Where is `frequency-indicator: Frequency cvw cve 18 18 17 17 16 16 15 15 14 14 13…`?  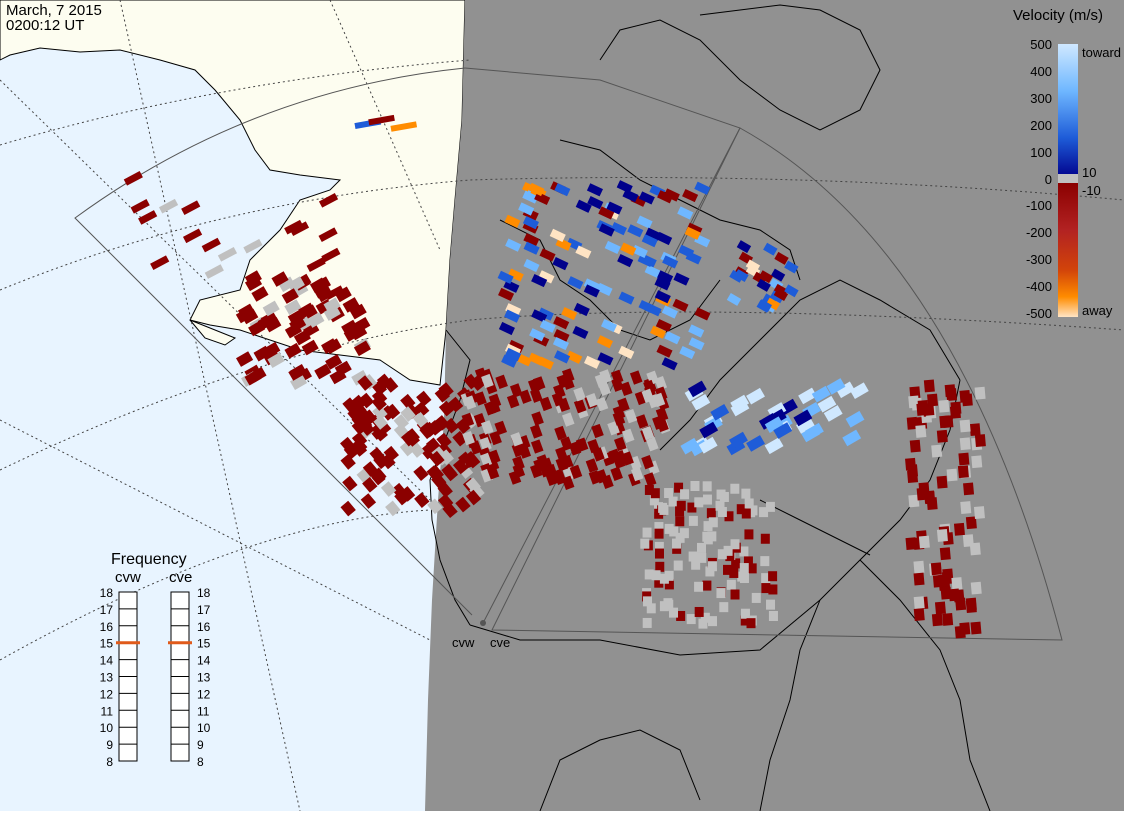 frequency-indicator: Frequency cvw cve 18 18 17 17 16 16 15 15 14 14 13… is located at coordinates (155, 660).